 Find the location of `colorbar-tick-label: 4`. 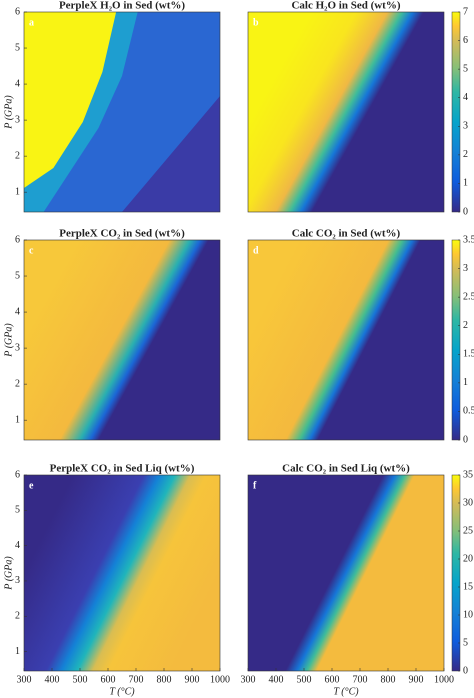

colorbar-tick-label: 4 is located at coordinates (465, 97).